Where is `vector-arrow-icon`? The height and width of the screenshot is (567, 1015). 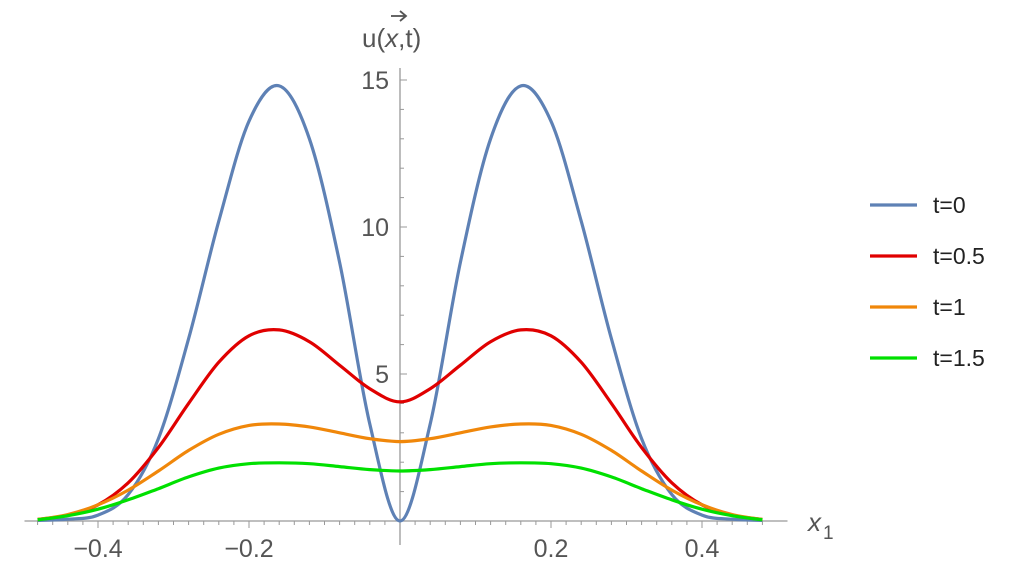
vector-arrow-icon is located at coordinates (399, 16).